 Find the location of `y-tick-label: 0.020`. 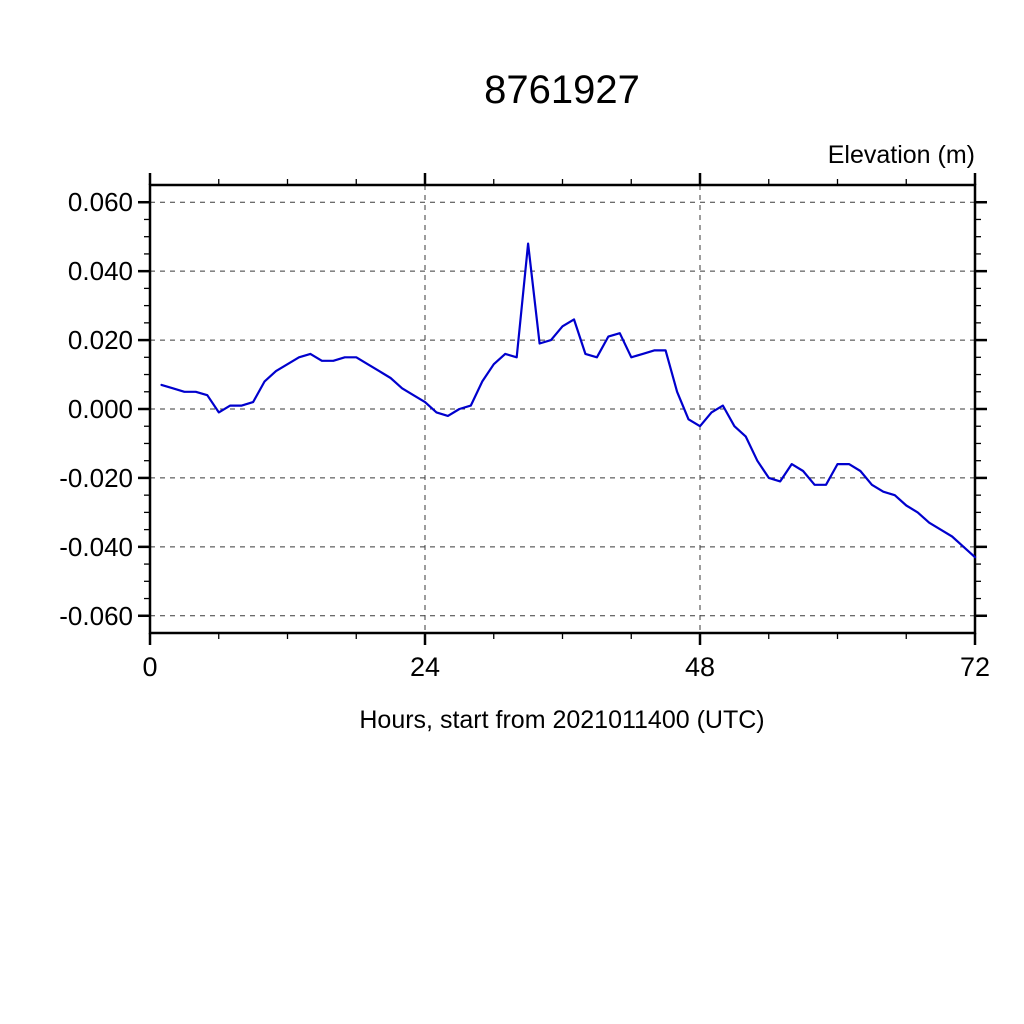

y-tick-label: 0.020 is located at coordinates (100, 340).